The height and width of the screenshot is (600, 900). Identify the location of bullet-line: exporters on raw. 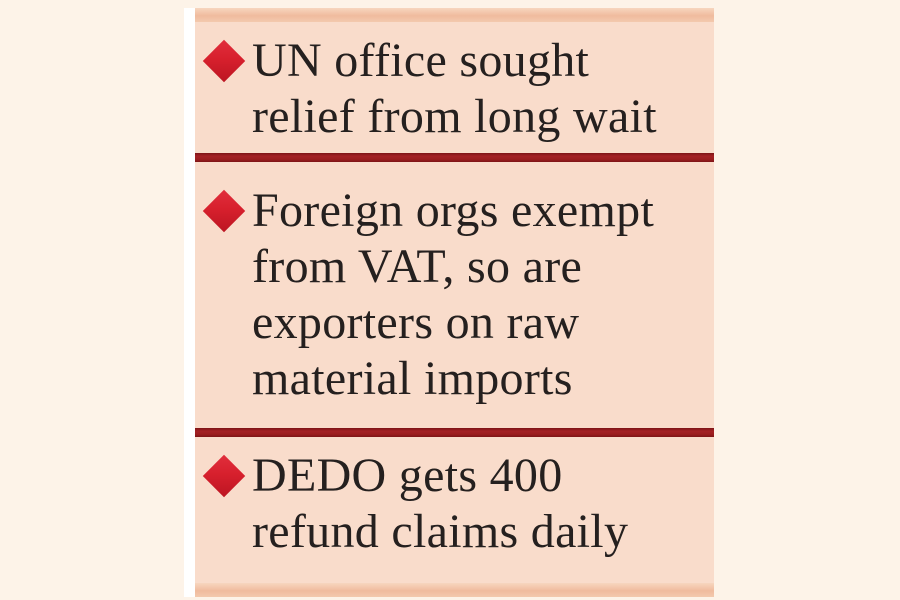
(416, 322).